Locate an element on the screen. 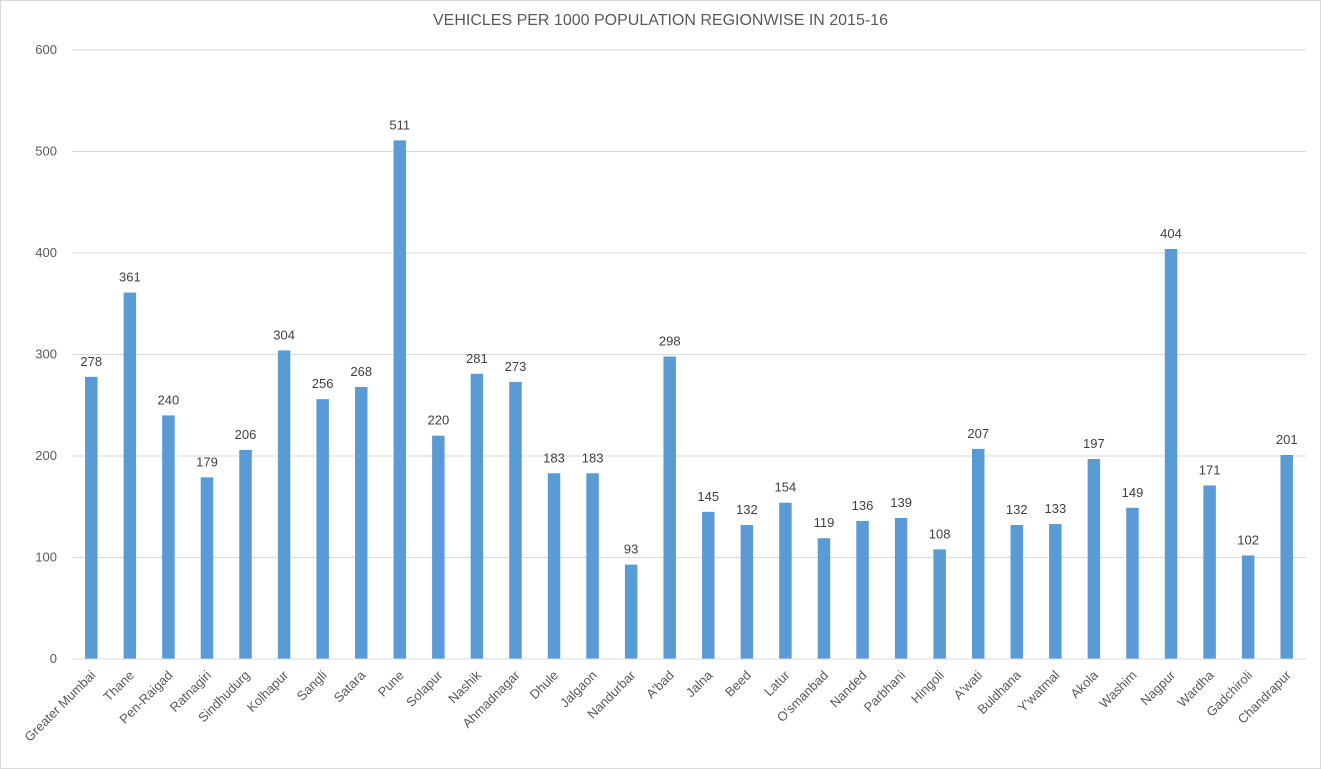 This screenshot has width=1321, height=769. data-label: 197 is located at coordinates (1094, 443).